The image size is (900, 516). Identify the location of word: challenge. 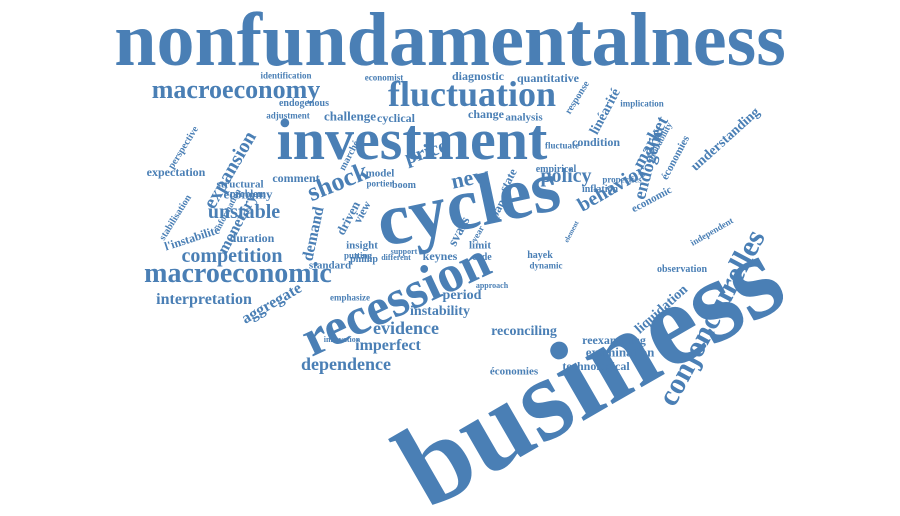
(350, 116).